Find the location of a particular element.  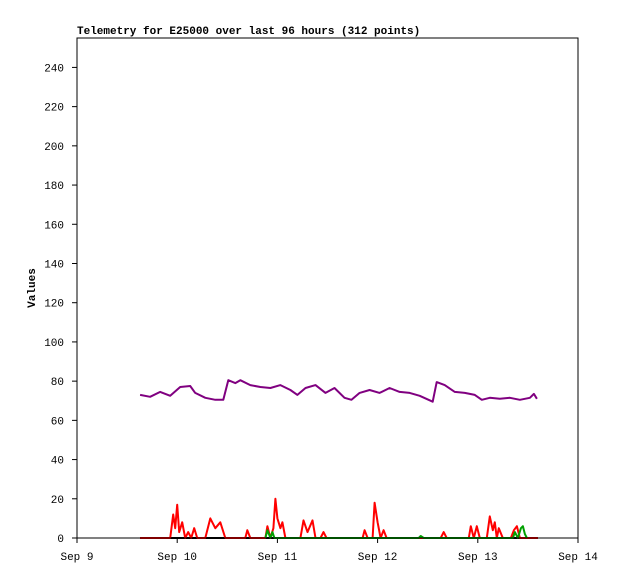

x-tick-label: Sep 13 is located at coordinates (478, 558).